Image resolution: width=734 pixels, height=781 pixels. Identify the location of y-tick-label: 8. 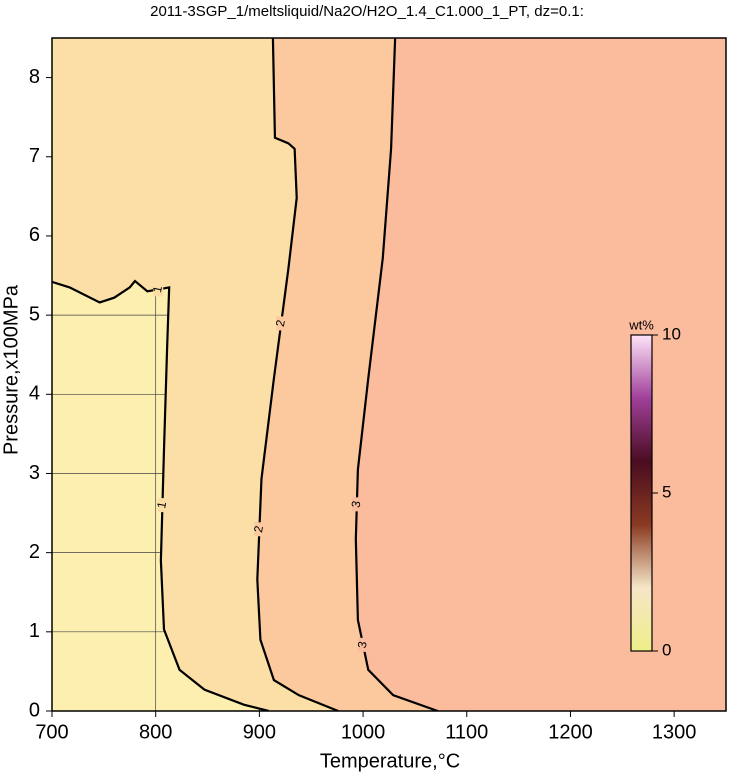
(34, 77).